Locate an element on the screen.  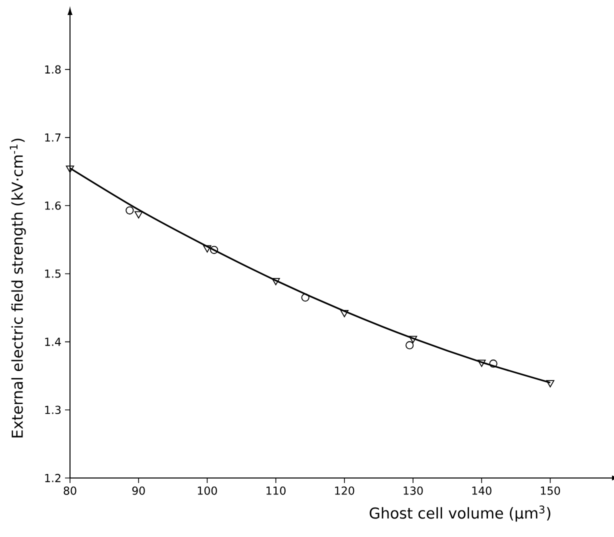
y-tick-label: 1.6 is located at coordinates (53, 205).